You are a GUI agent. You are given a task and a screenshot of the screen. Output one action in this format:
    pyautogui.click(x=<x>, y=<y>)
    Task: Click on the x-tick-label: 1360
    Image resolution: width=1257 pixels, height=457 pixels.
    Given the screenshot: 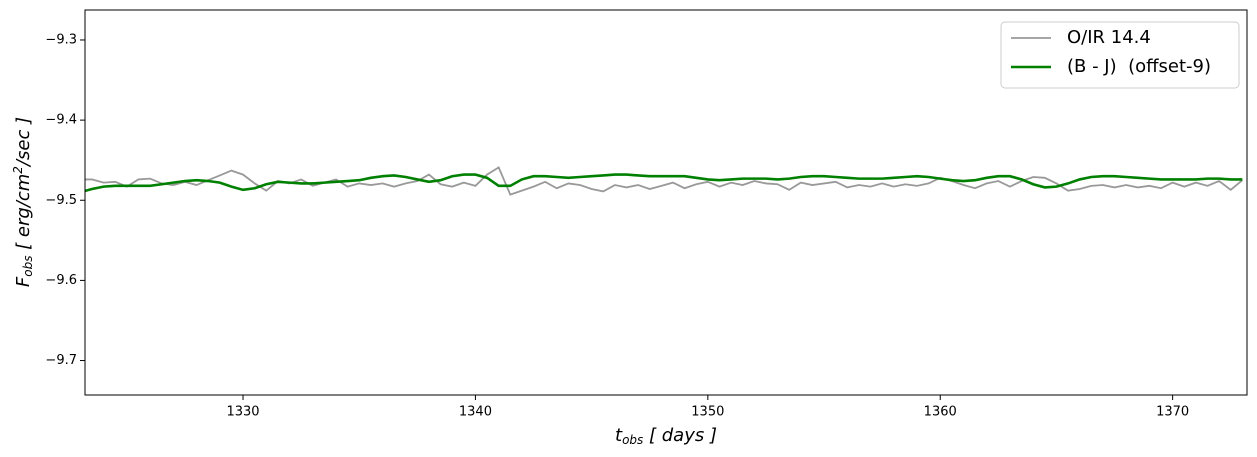 What is the action you would take?
    pyautogui.click(x=940, y=412)
    